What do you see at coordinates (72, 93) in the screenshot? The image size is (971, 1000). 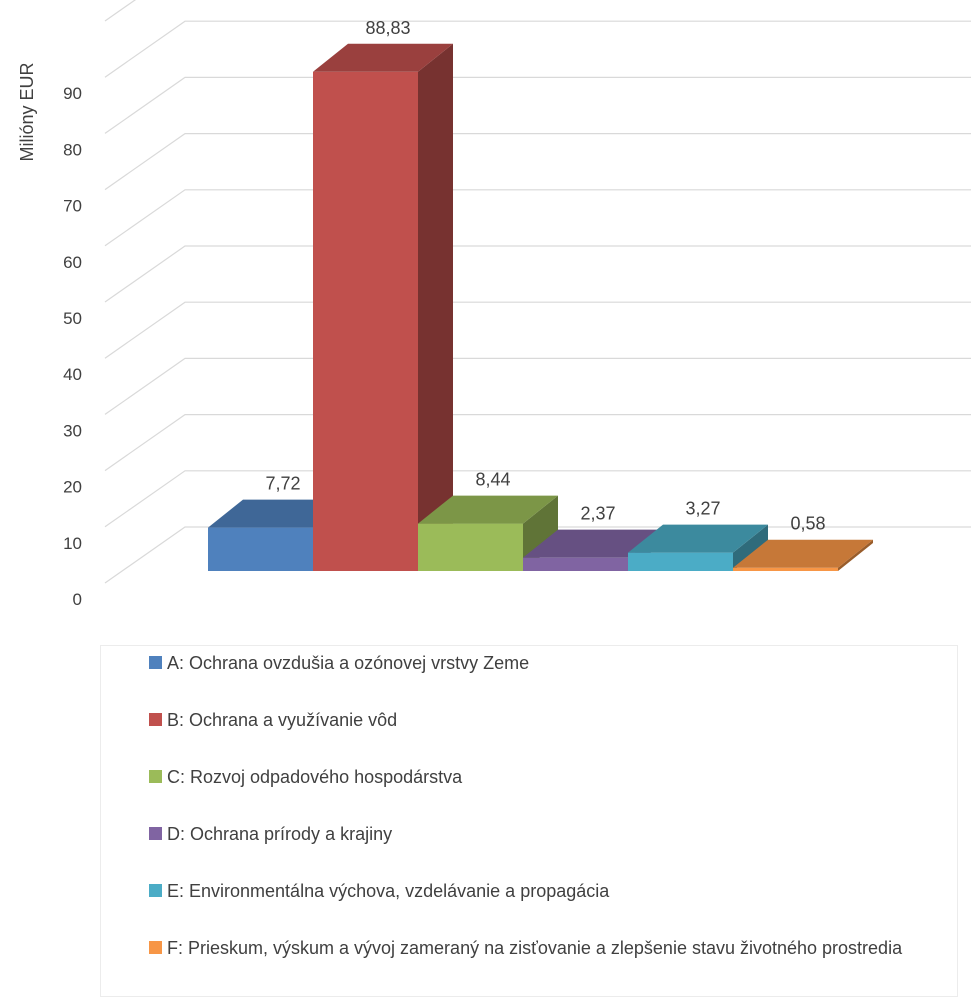 I see `y-tick-label: 90` at bounding box center [72, 93].